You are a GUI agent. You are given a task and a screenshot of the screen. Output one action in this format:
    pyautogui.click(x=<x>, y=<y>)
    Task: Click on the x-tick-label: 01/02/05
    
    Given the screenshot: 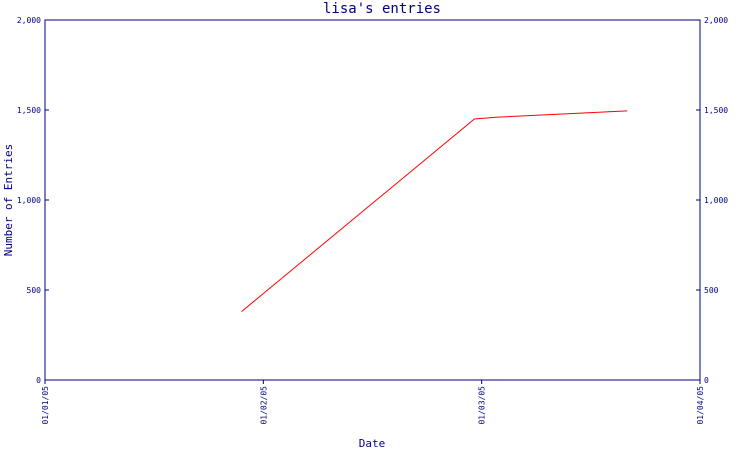 What is the action you would take?
    pyautogui.click(x=263, y=405)
    